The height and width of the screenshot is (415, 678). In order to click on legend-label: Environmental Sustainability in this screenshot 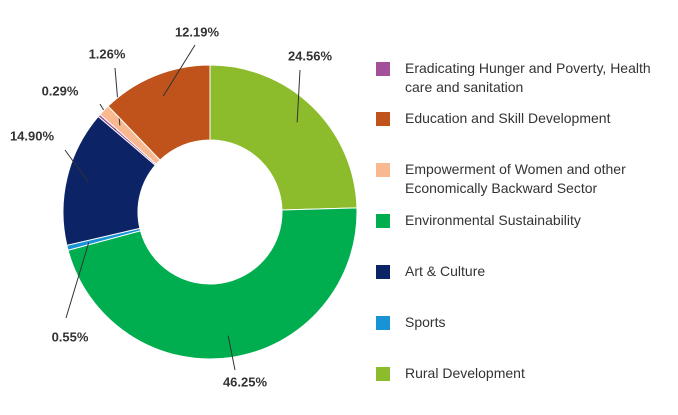, I will do `click(493, 220)`.